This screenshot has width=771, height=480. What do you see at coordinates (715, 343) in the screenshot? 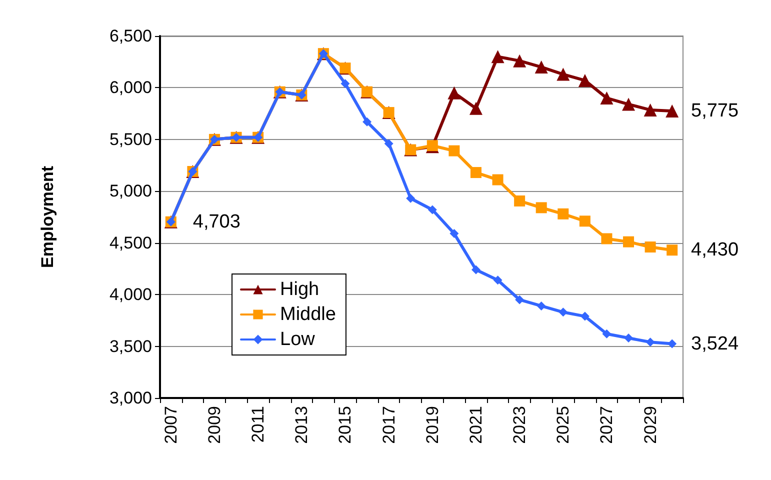
I see `text: 3,524` at bounding box center [715, 343].